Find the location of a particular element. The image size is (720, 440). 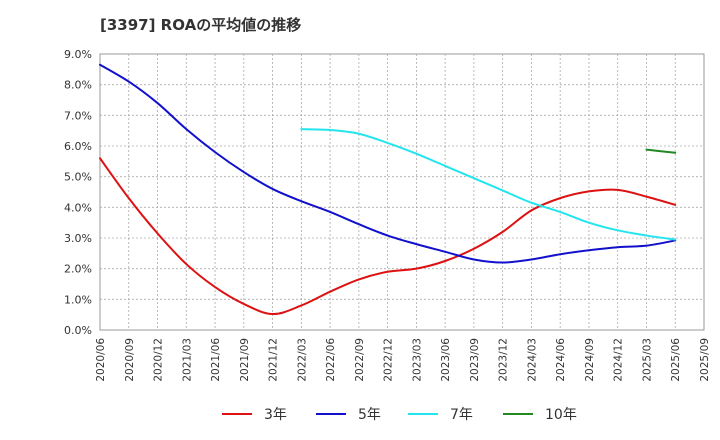

x-tick-label: 2021/09 is located at coordinates (245, 360).